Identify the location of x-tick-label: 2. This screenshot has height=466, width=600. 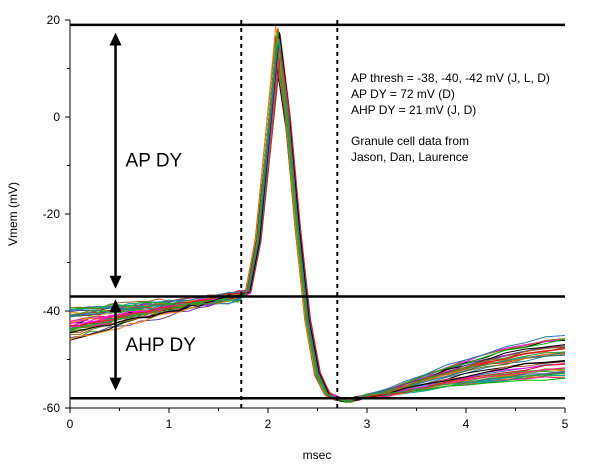
(268, 424).